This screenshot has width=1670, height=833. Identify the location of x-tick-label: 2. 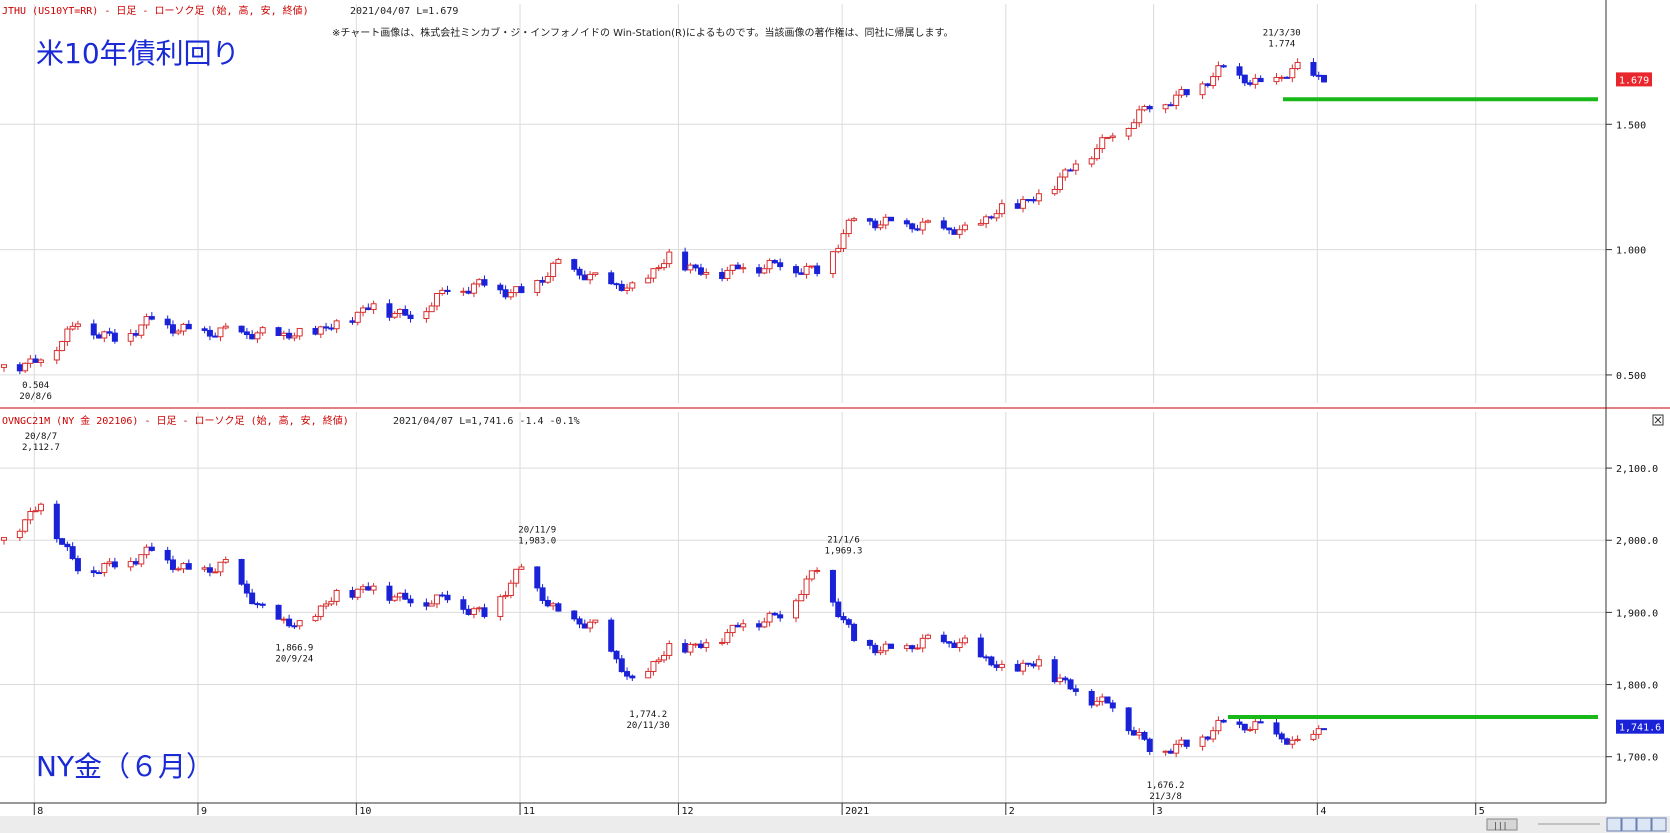
(1012, 811).